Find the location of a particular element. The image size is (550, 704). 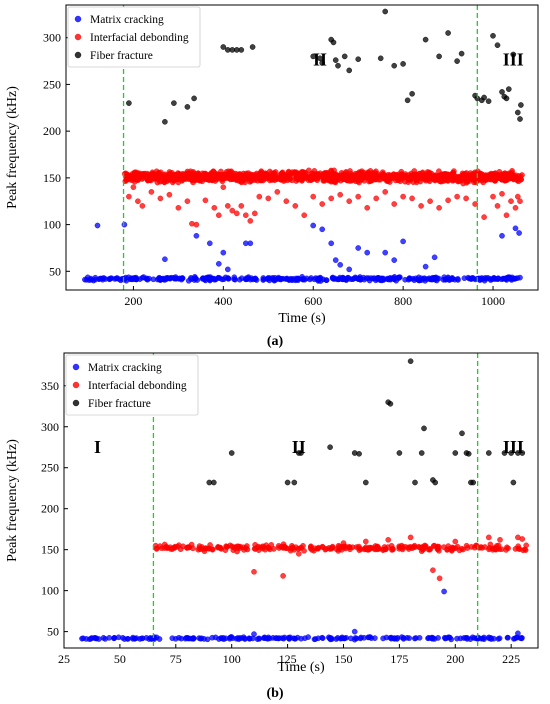

y-tick-label: 150 is located at coordinates (50, 550).